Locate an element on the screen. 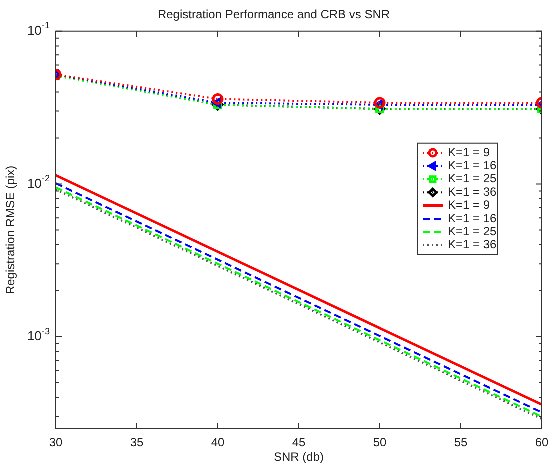 Image resolution: width=549 pixels, height=467 pixels. x-axis-title: SNR (db) is located at coordinates (299, 457).